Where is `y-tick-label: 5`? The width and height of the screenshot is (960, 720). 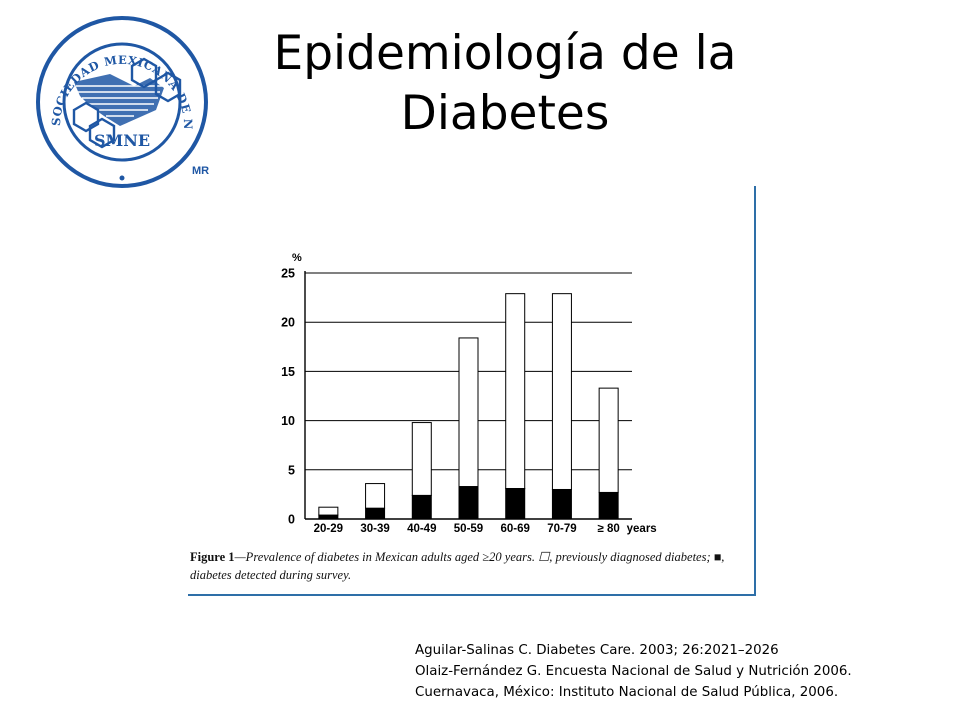
y-tick-label: 5 is located at coordinates (291, 470).